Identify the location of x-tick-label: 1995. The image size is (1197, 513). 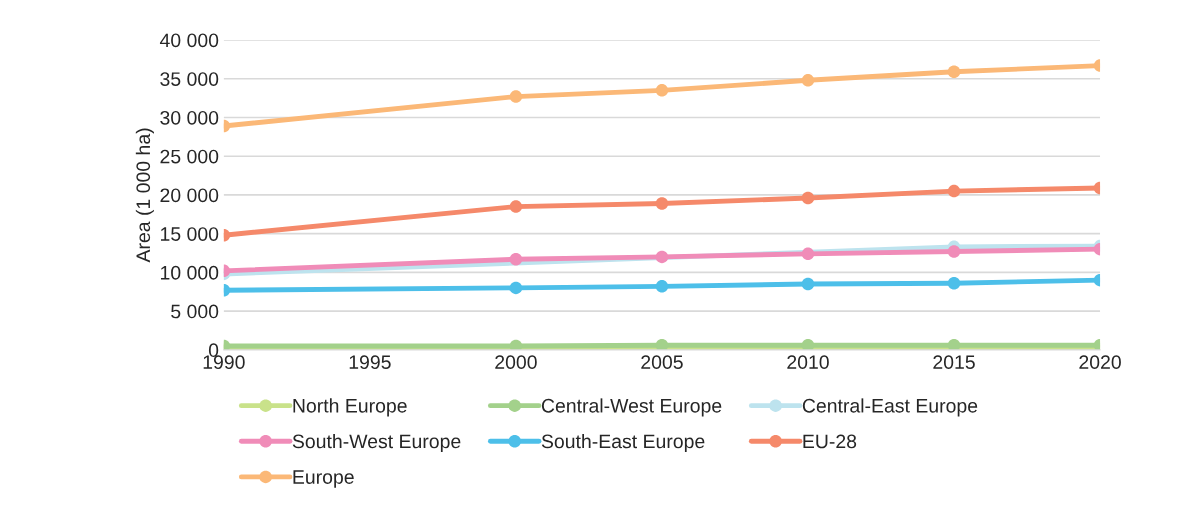
(370, 362).